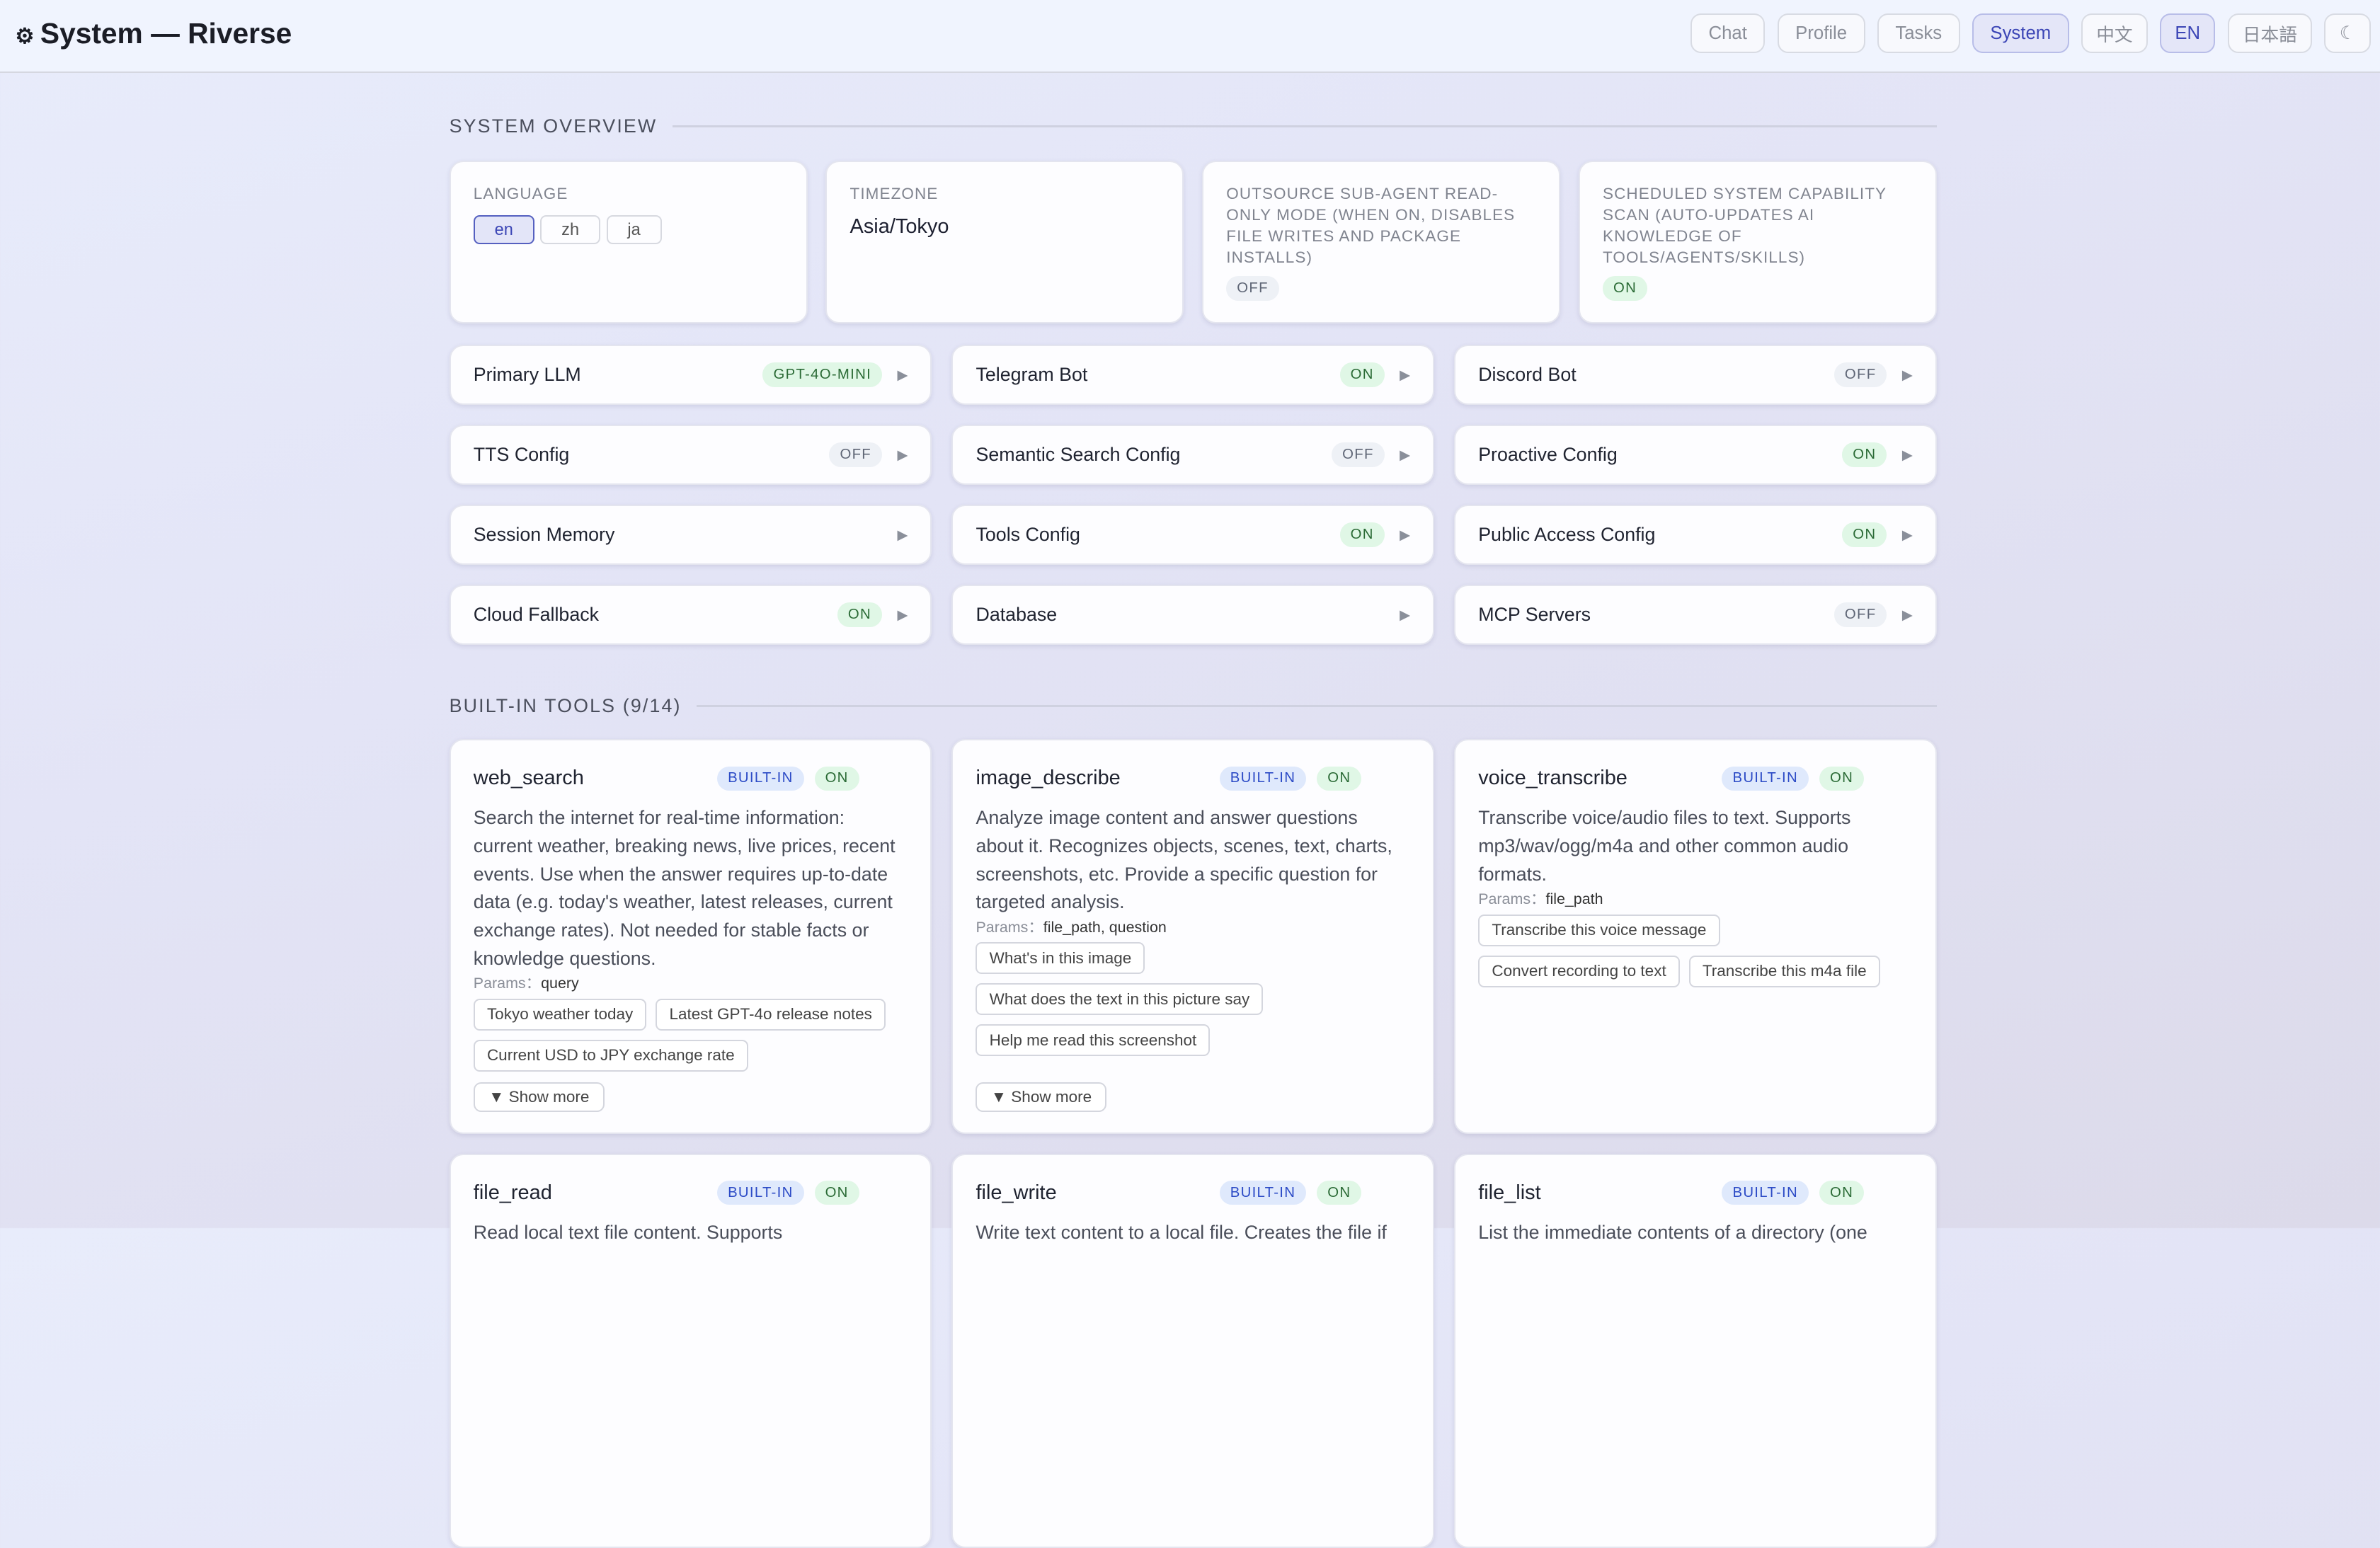 The width and height of the screenshot is (2380, 1548). I want to click on lang-en: EN, so click(2188, 33).